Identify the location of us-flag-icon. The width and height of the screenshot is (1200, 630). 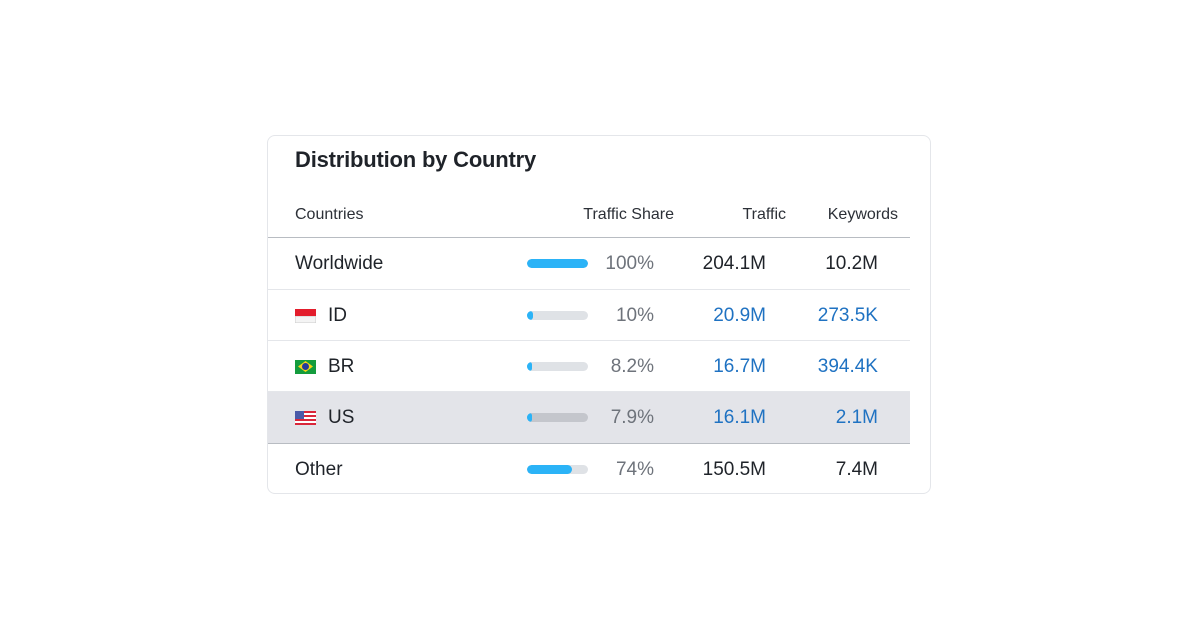
(305, 417).